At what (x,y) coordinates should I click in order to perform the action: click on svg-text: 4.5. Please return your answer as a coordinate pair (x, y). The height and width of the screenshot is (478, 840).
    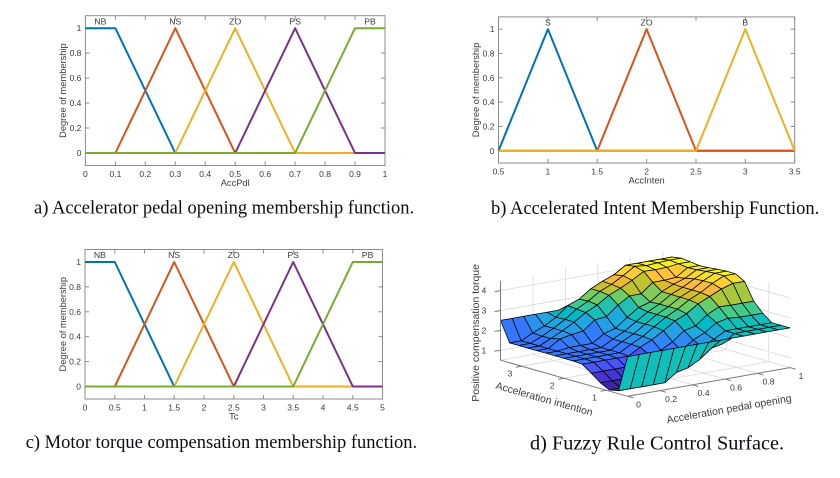
    Looking at the image, I should click on (353, 408).